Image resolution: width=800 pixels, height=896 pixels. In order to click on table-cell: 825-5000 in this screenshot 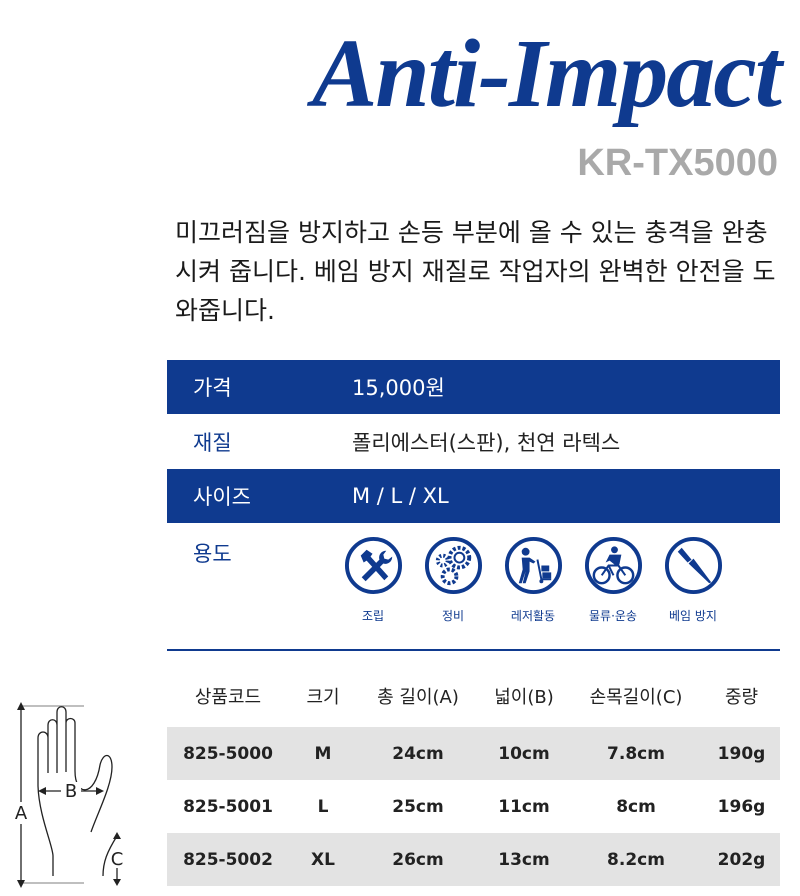, I will do `click(228, 753)`.